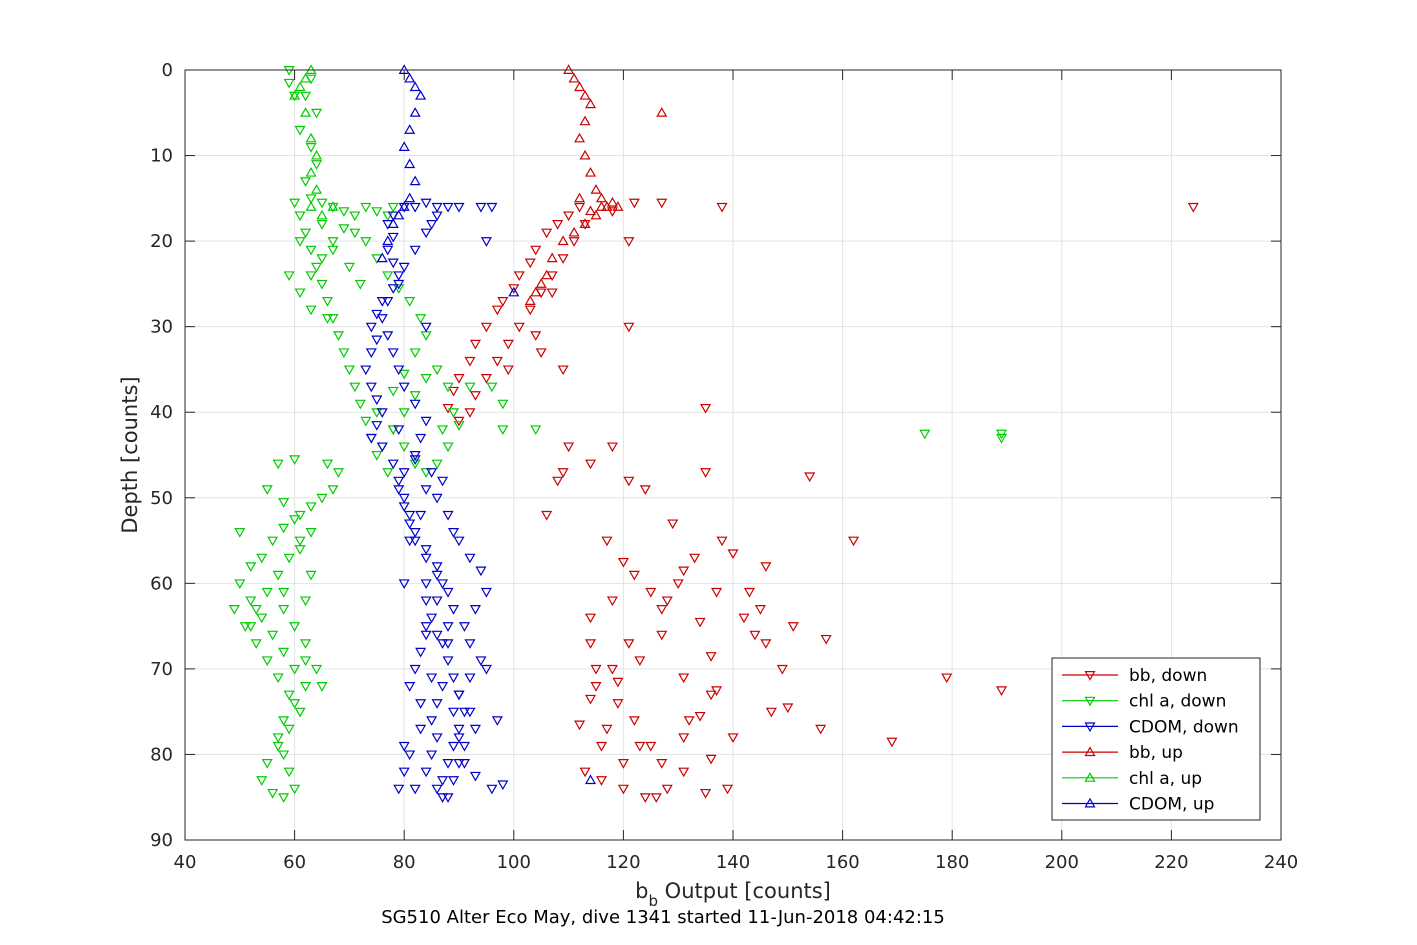  What do you see at coordinates (161, 754) in the screenshot?
I see `y-tick-label: 80` at bounding box center [161, 754].